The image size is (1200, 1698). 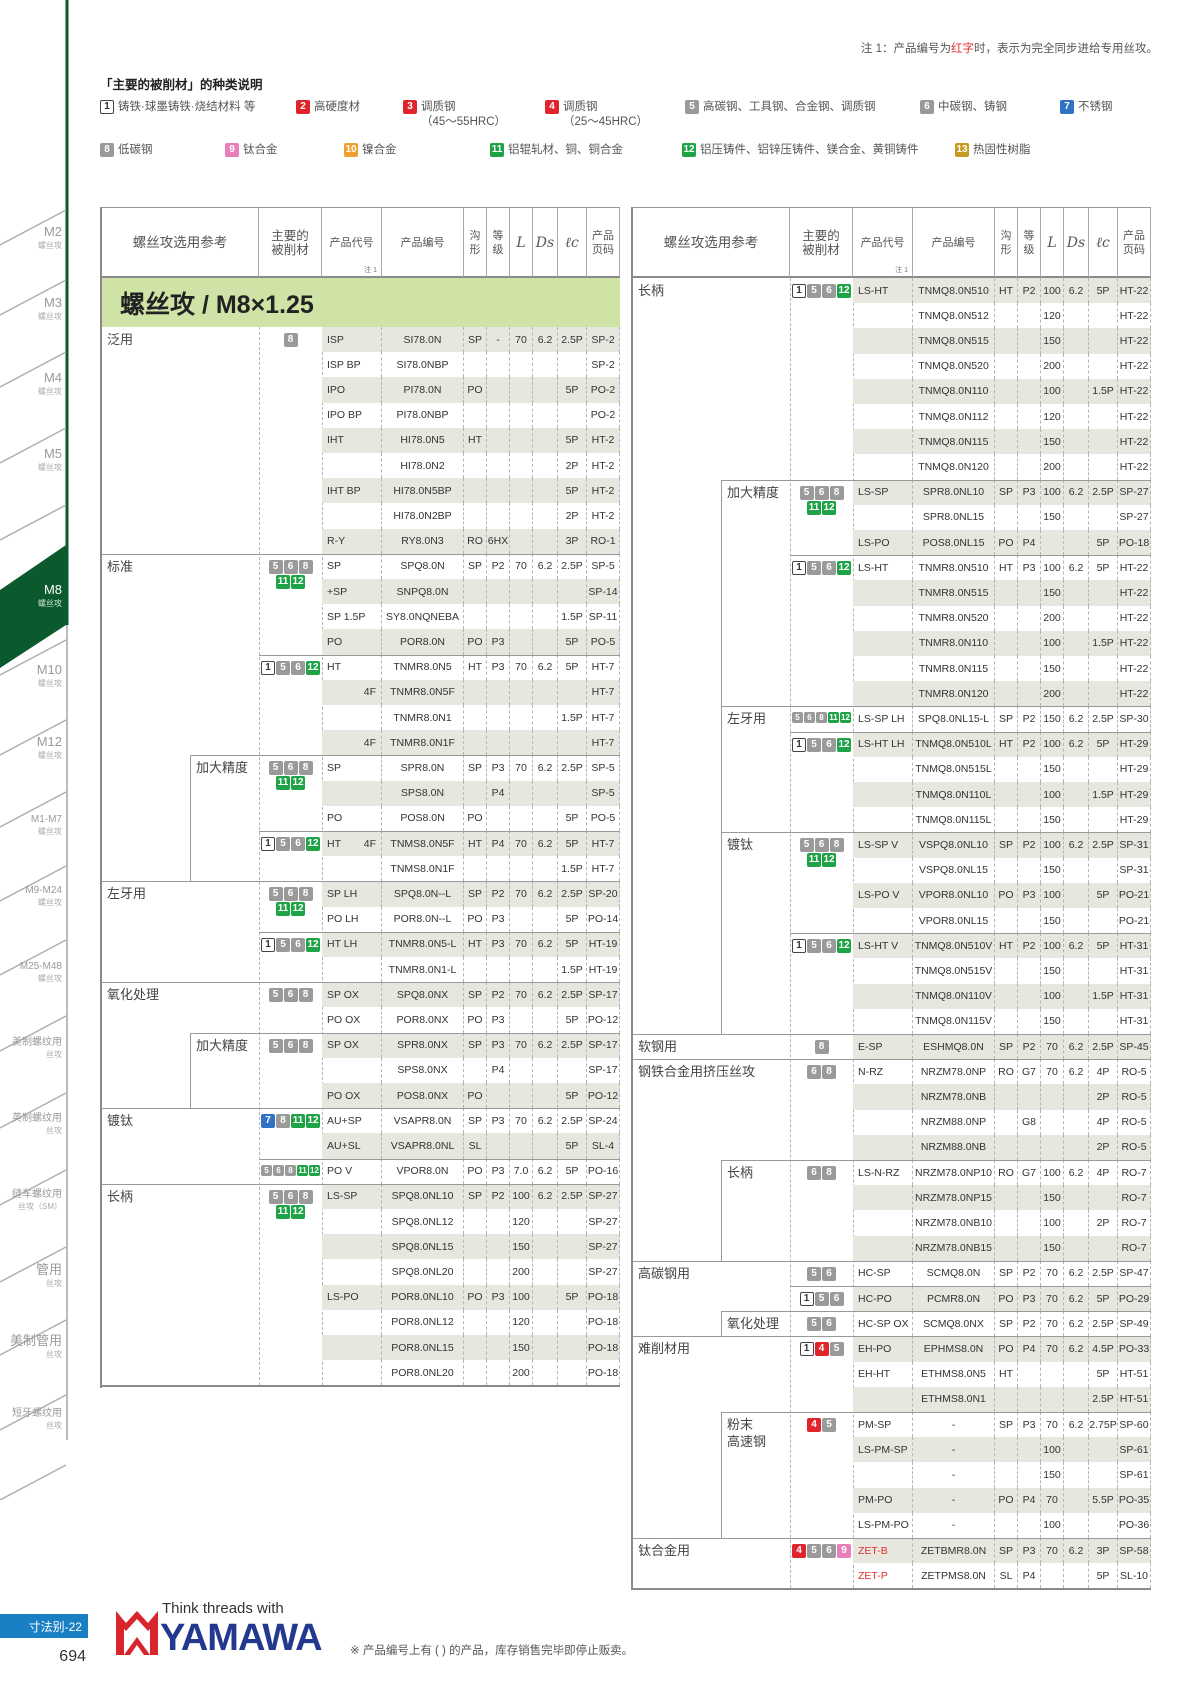 What do you see at coordinates (664, 1550) in the screenshot?
I see `category-label: 钛合金用` at bounding box center [664, 1550].